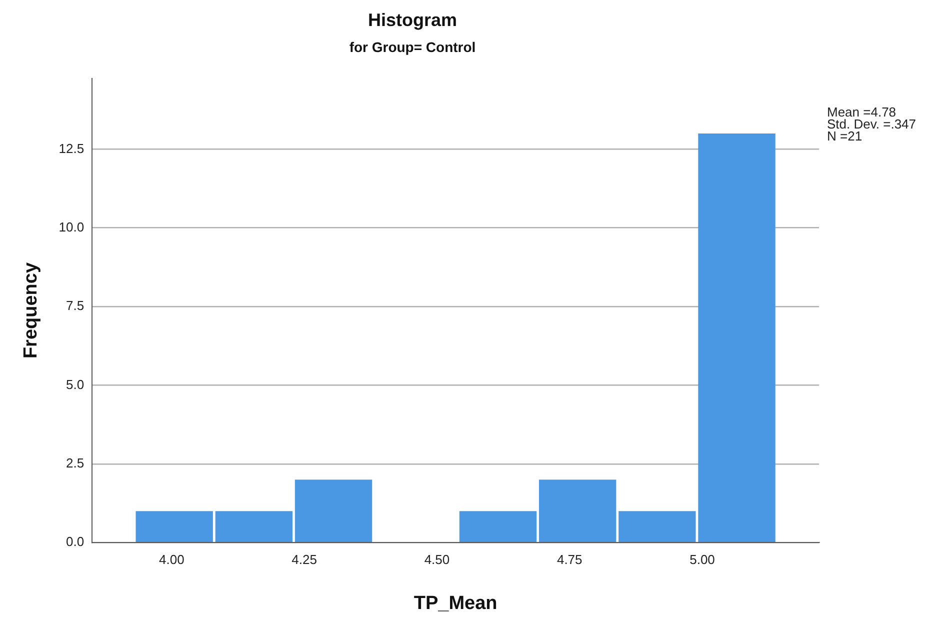 The height and width of the screenshot is (627, 929). What do you see at coordinates (75, 542) in the screenshot?
I see `y-tick-label: 0.0` at bounding box center [75, 542].